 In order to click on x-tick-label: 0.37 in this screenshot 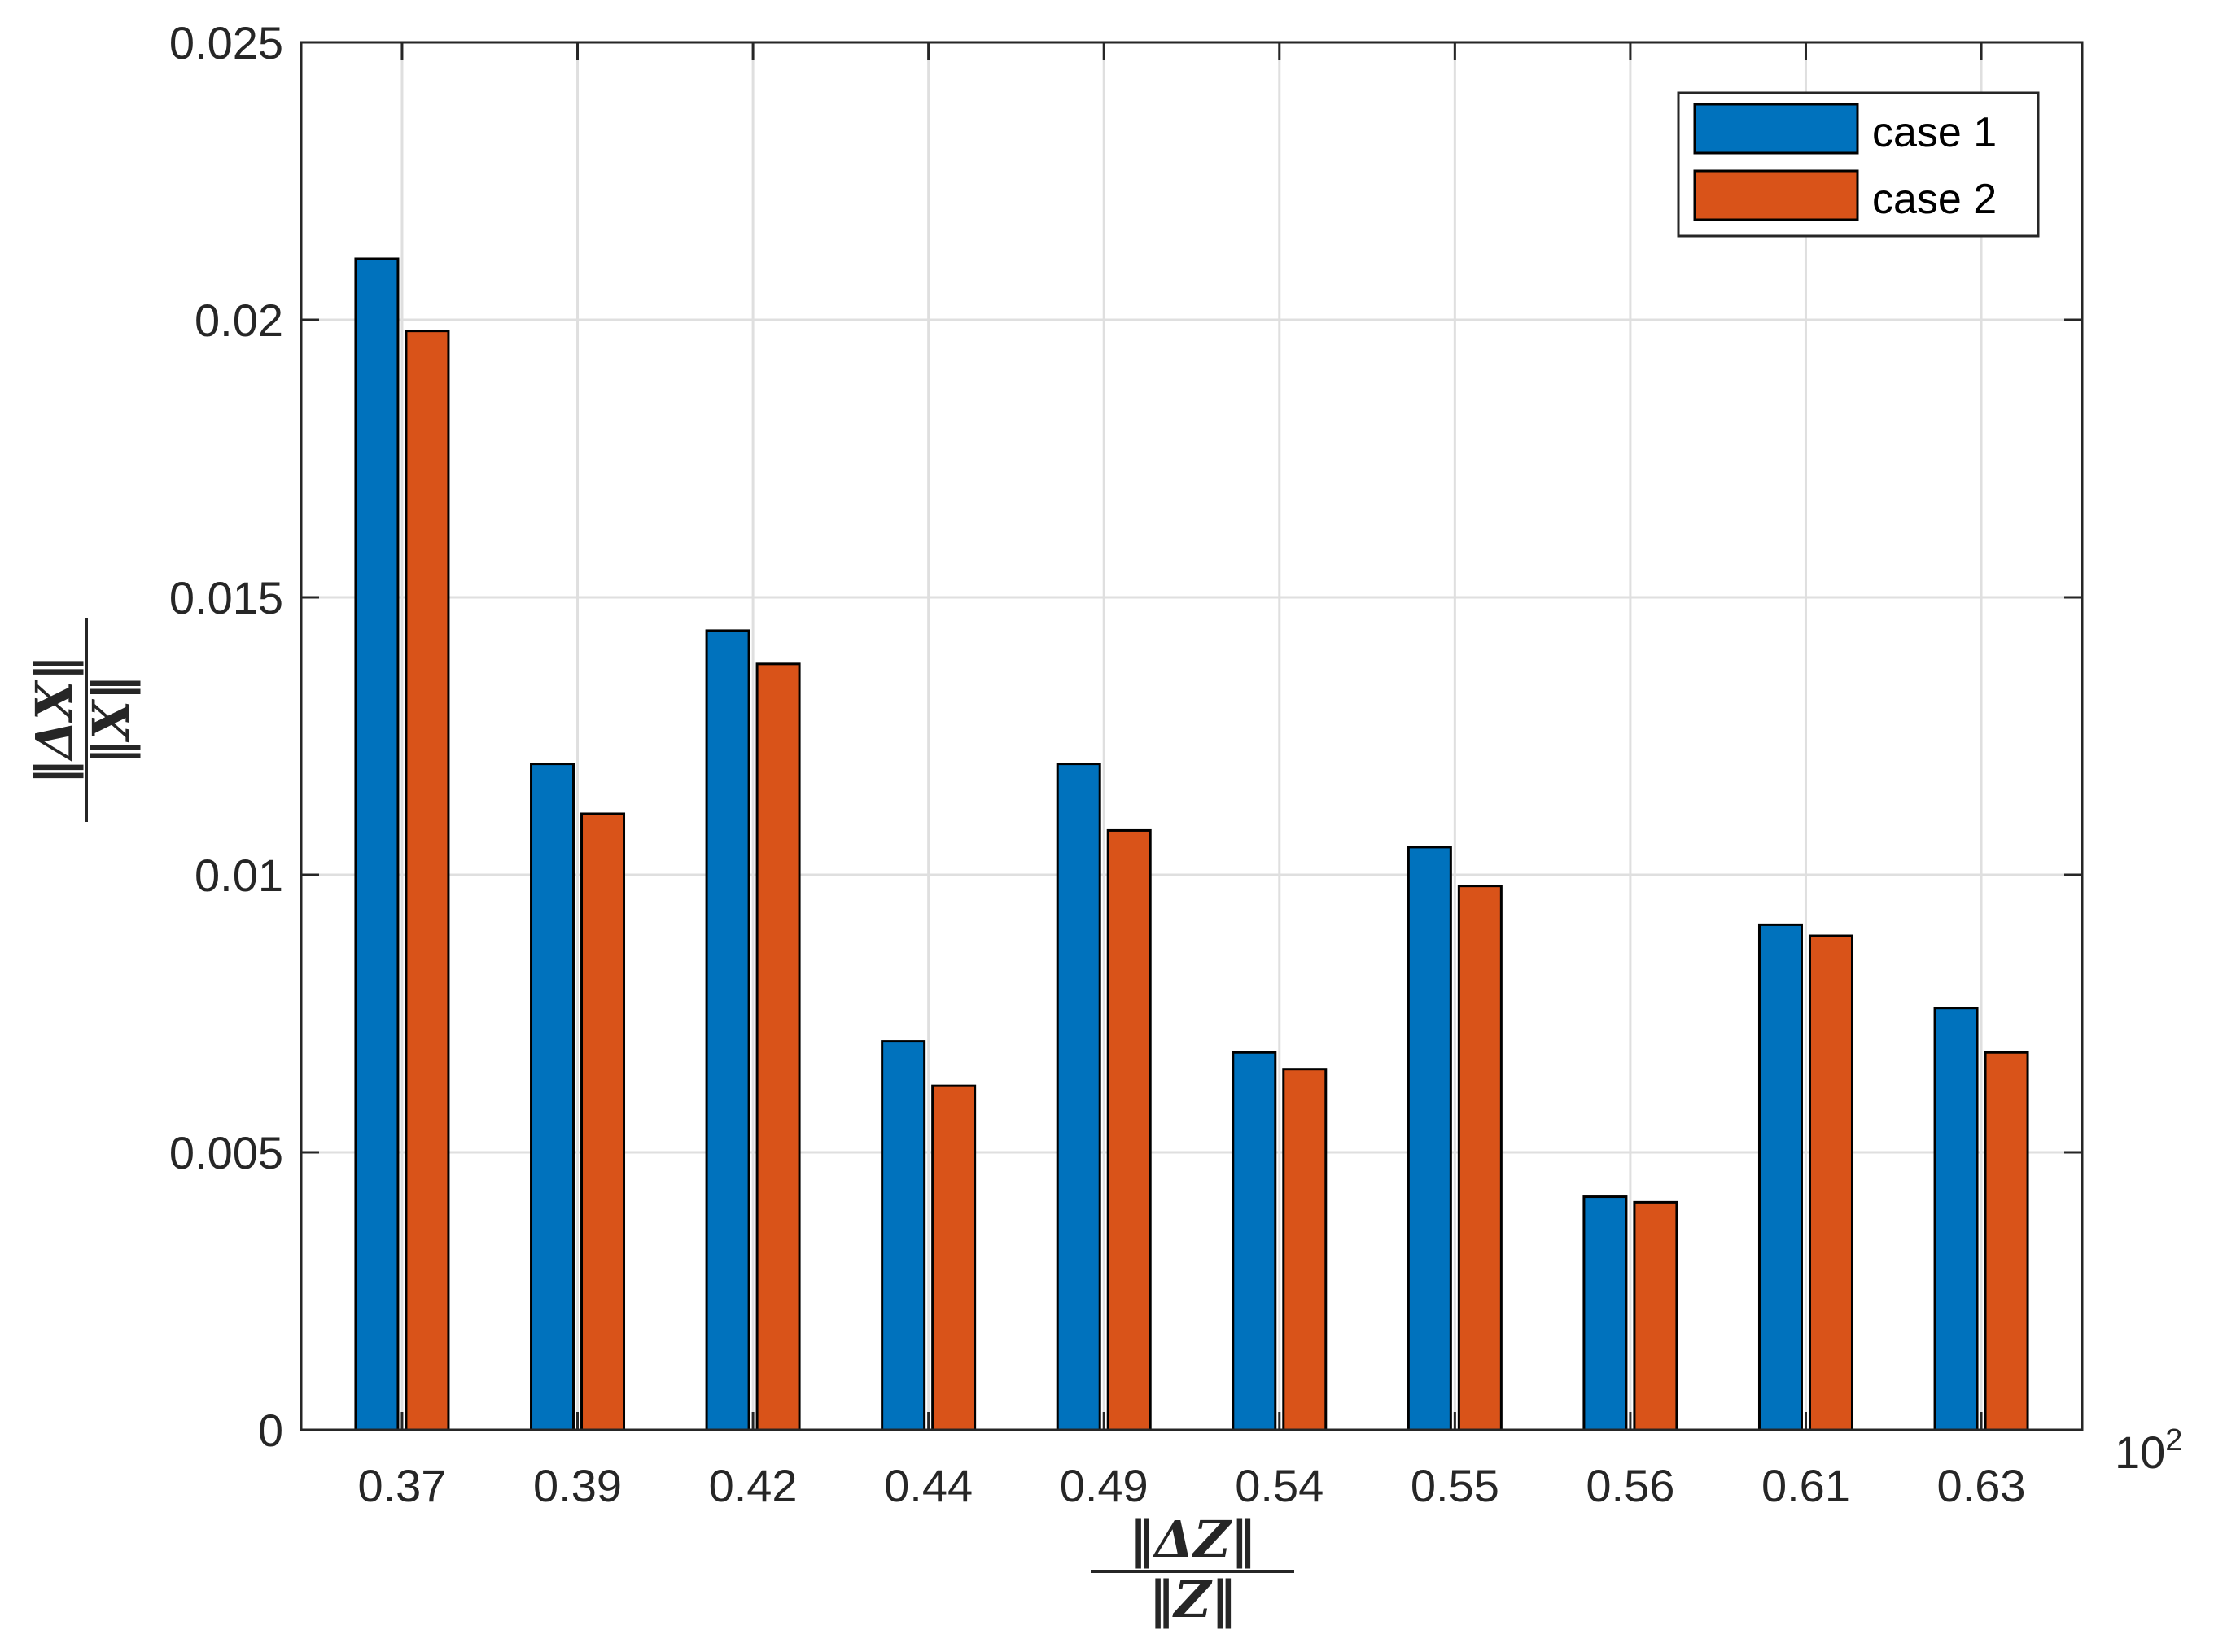, I will do `click(401, 1485)`.